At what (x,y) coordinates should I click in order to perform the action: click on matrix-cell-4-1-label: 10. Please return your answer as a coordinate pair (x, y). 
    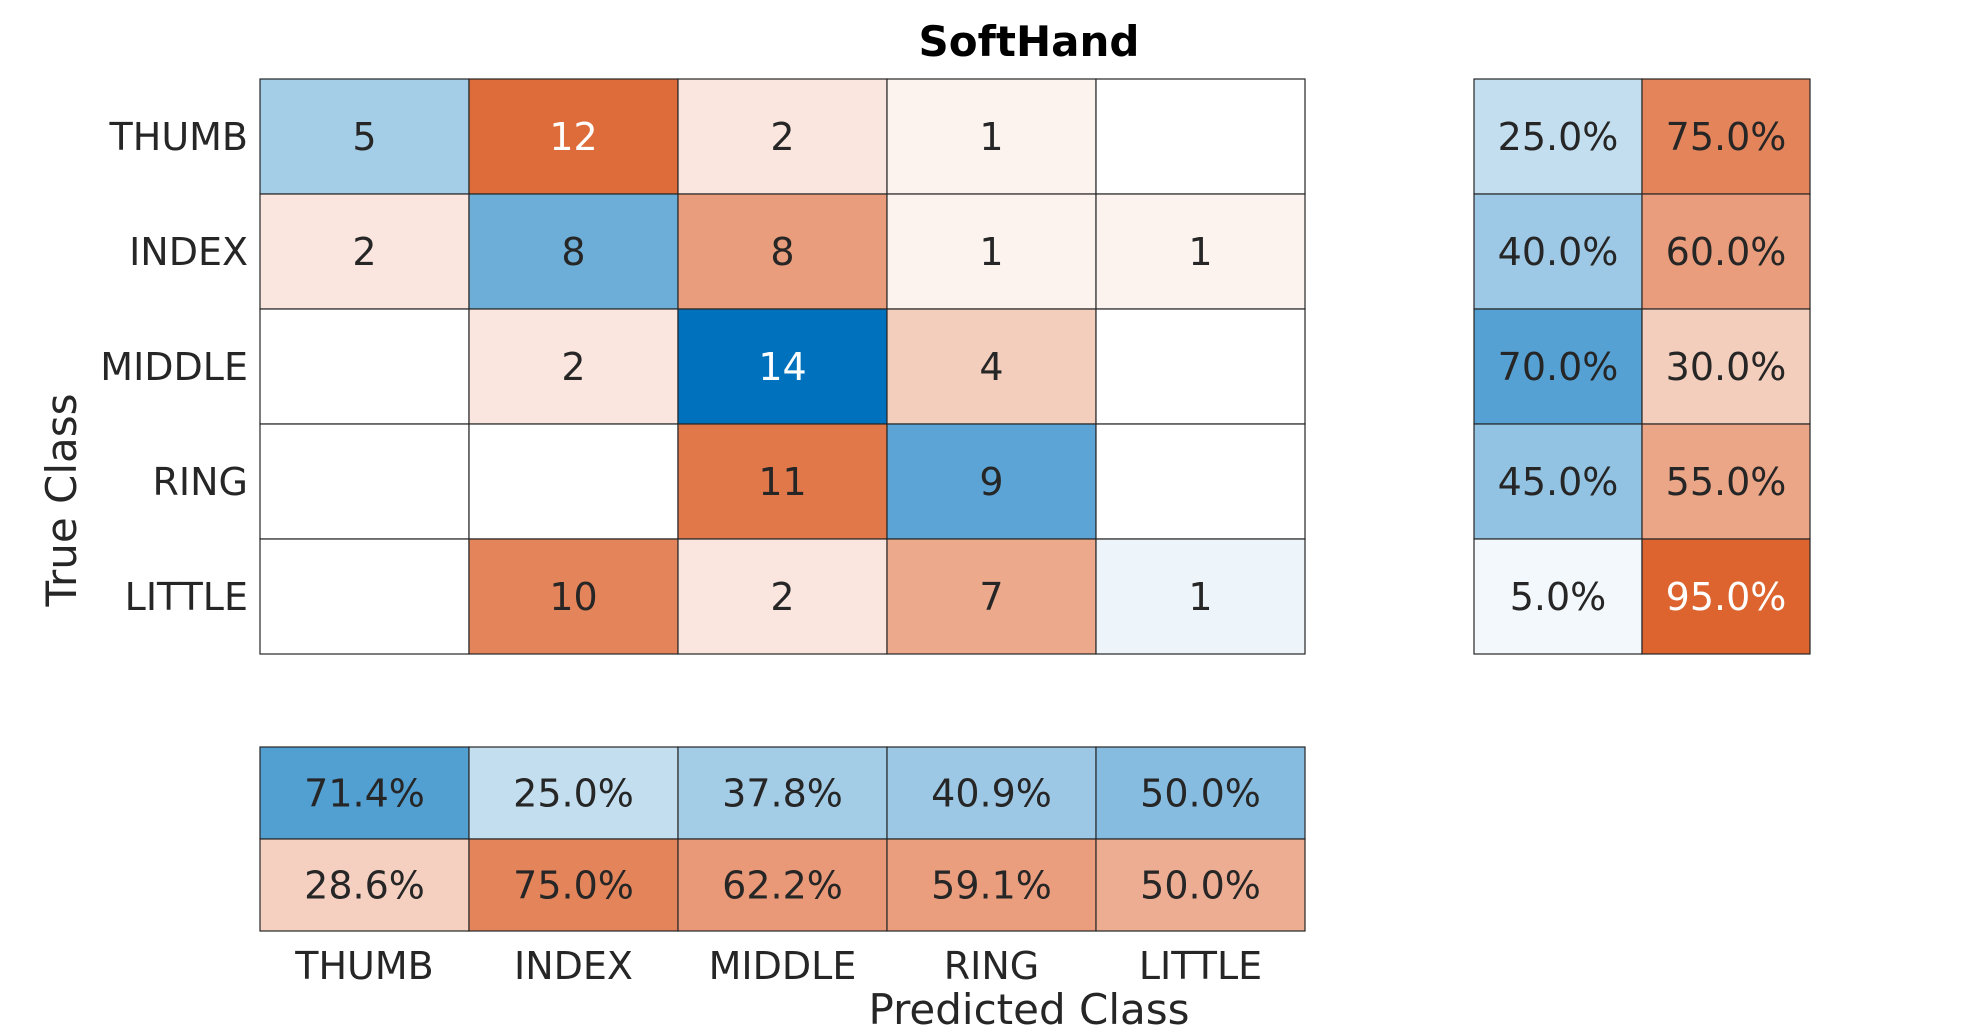
    Looking at the image, I should click on (573, 597).